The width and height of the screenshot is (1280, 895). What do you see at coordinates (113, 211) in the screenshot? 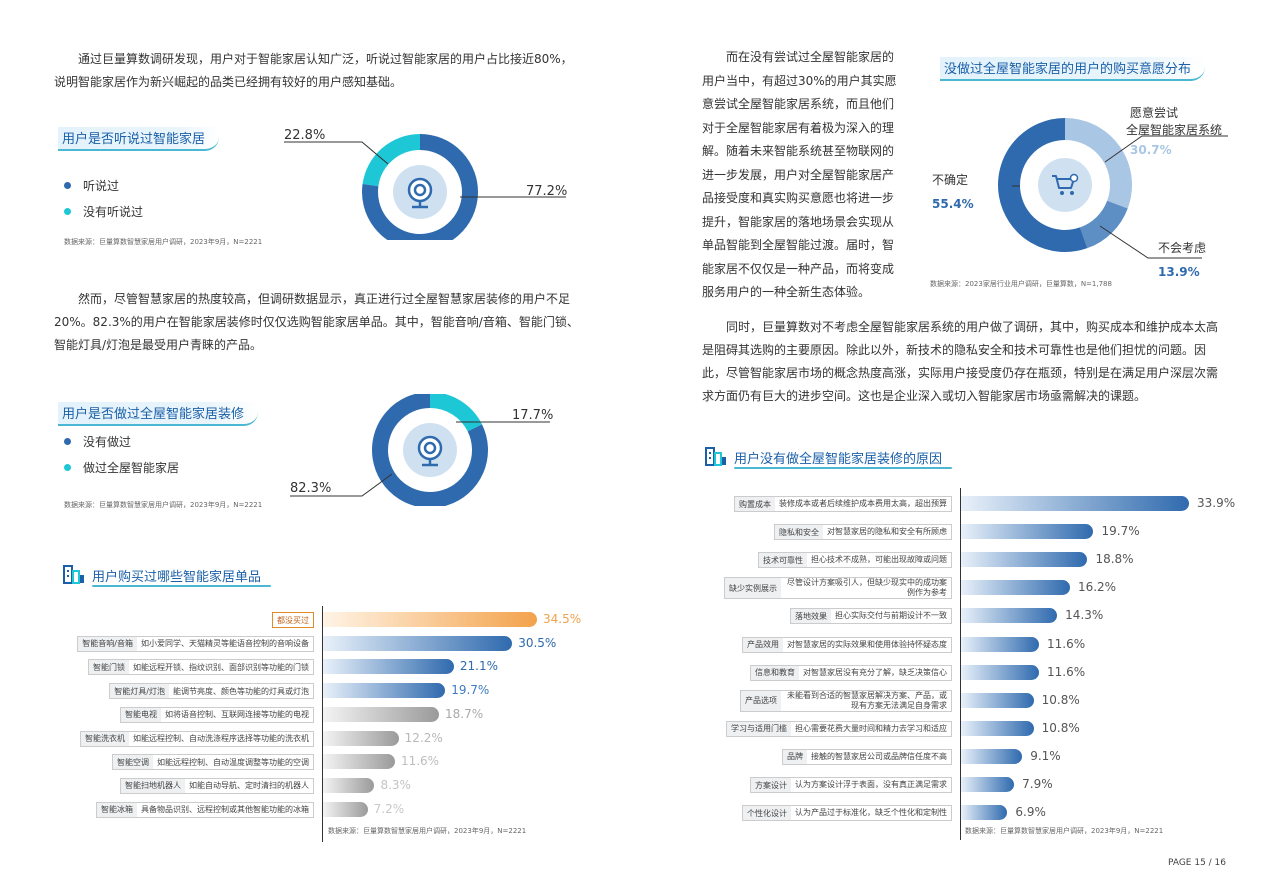
I see `legend-label: 没有听说过` at bounding box center [113, 211].